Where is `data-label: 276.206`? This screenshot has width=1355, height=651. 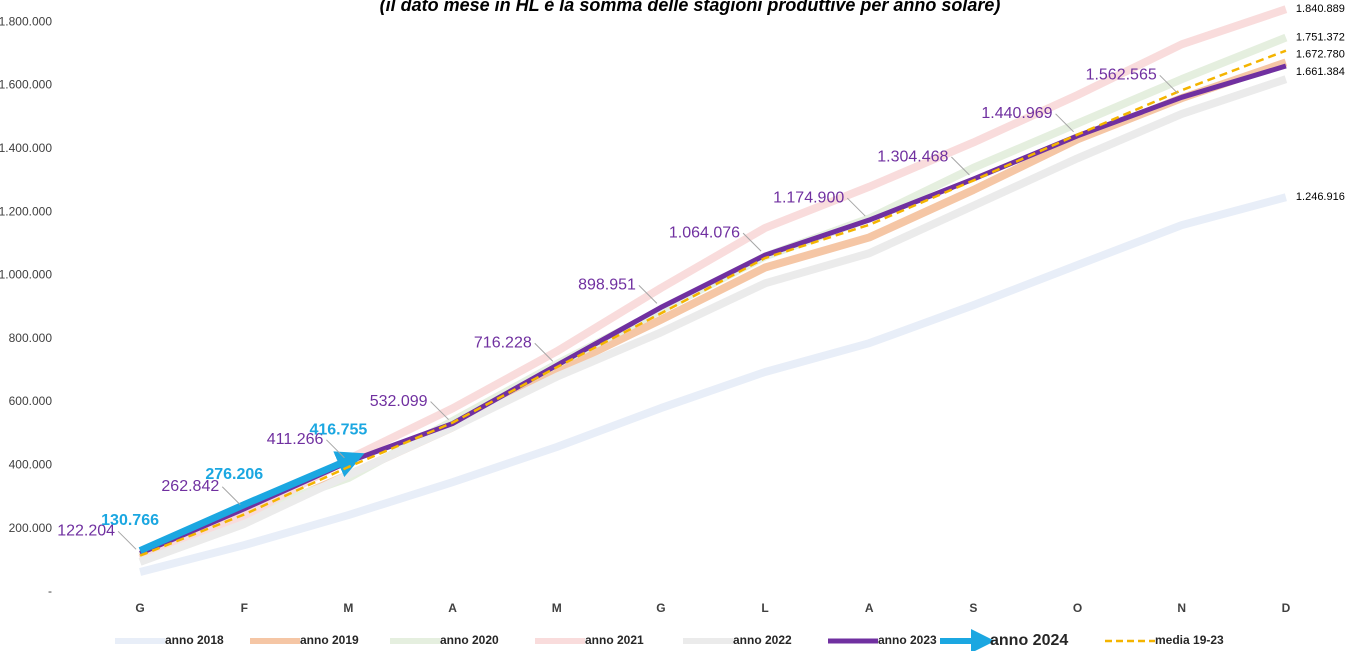 data-label: 276.206 is located at coordinates (234, 474).